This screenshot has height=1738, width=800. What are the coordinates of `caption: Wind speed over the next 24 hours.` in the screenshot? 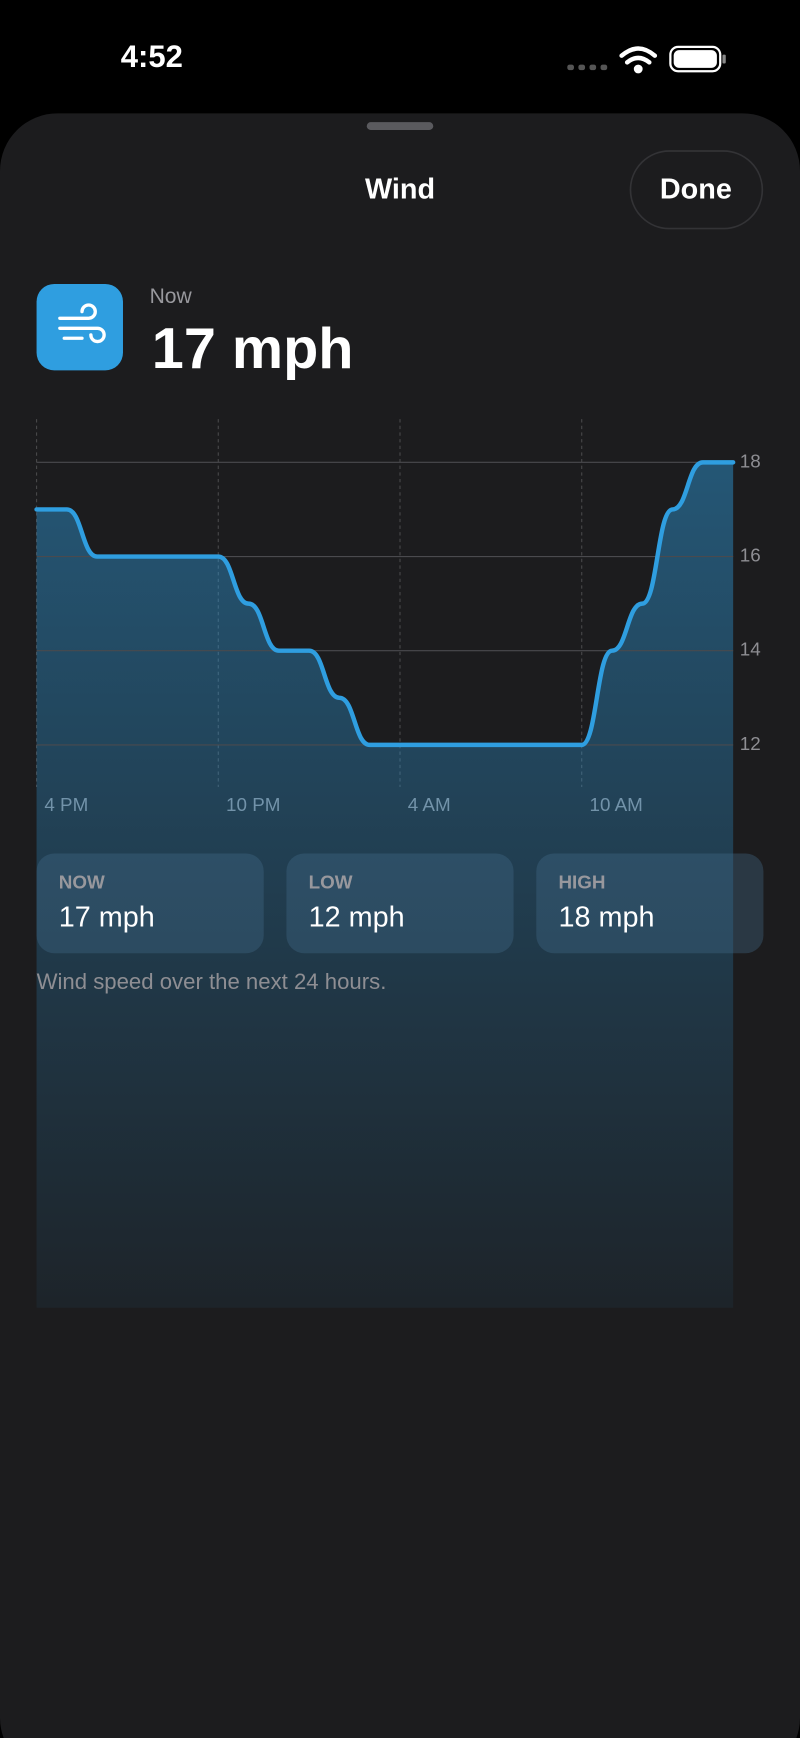 It's located at (212, 981).